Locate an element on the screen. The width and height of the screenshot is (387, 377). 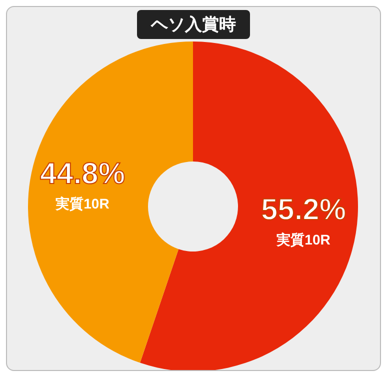
chart-title: ヘソ入賞時 is located at coordinates (193, 24).